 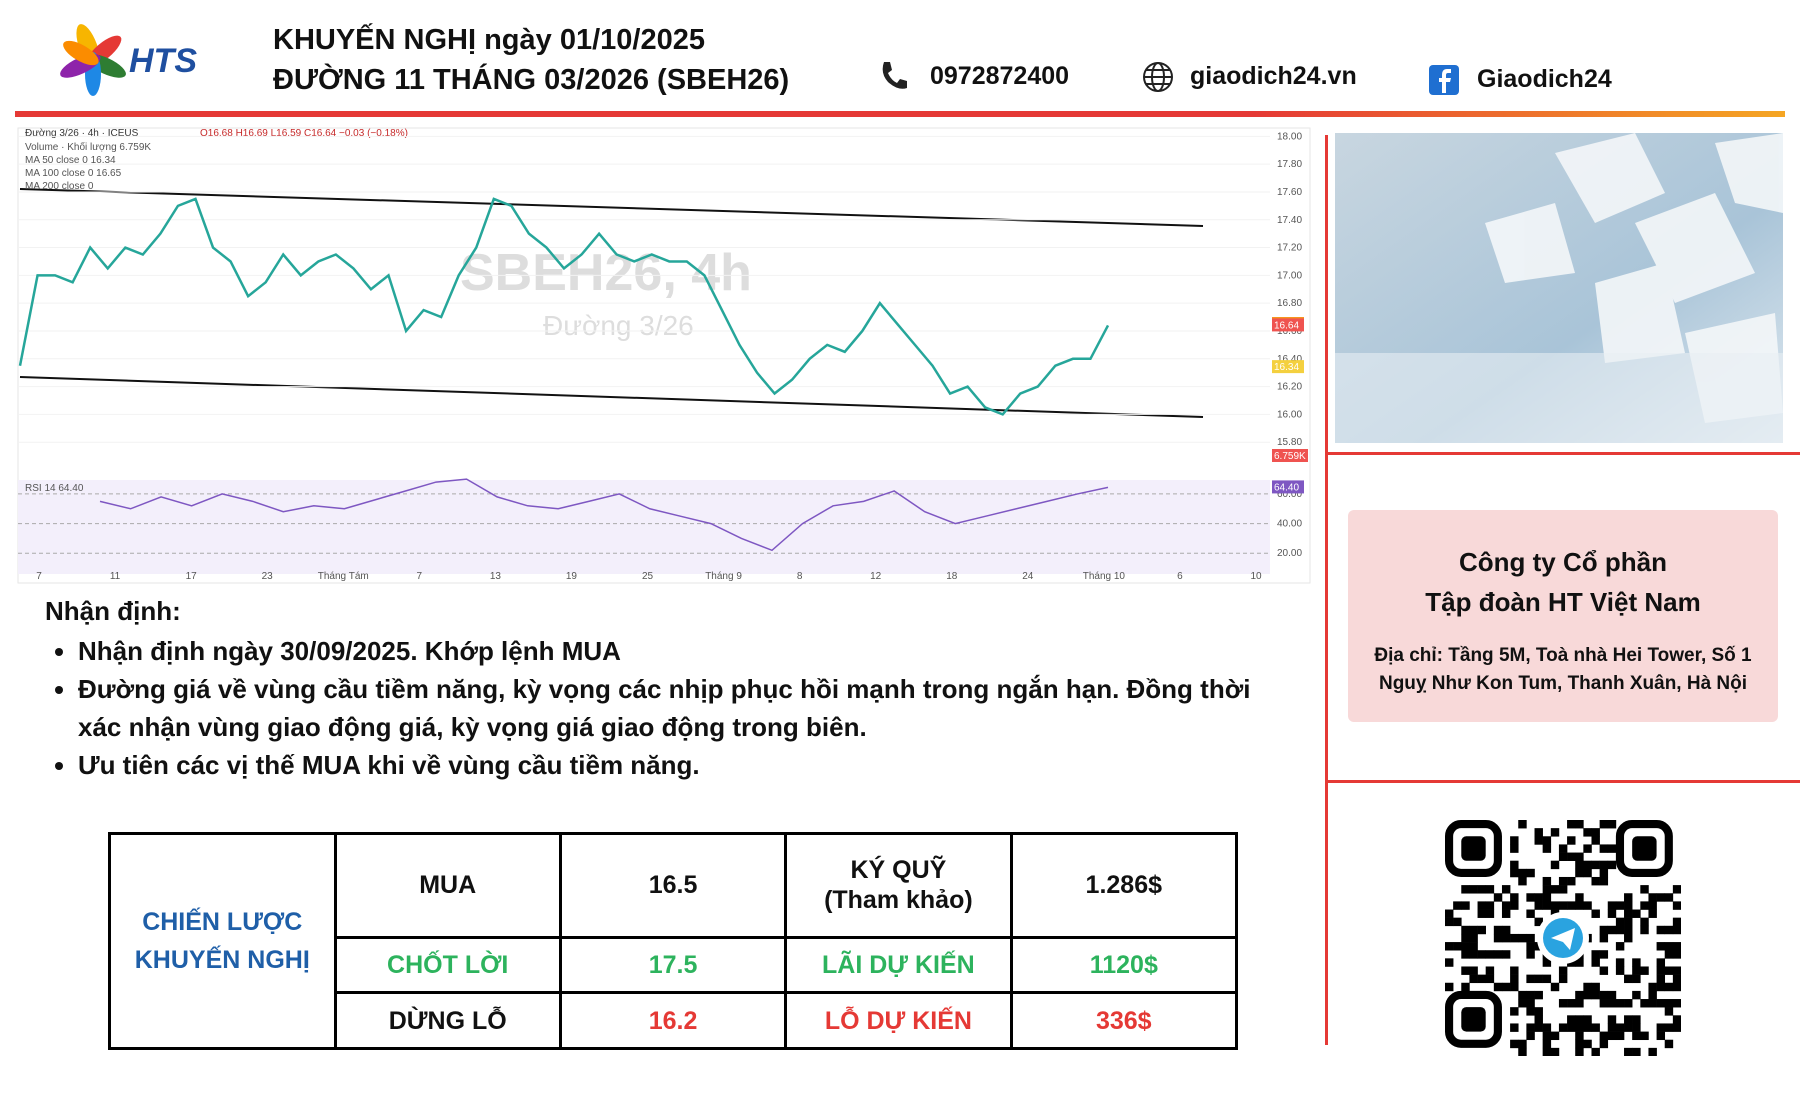 What do you see at coordinates (489, 40) in the screenshot?
I see `title-line: KHUYẾN NGHỊ ngày 01/10/2025` at bounding box center [489, 40].